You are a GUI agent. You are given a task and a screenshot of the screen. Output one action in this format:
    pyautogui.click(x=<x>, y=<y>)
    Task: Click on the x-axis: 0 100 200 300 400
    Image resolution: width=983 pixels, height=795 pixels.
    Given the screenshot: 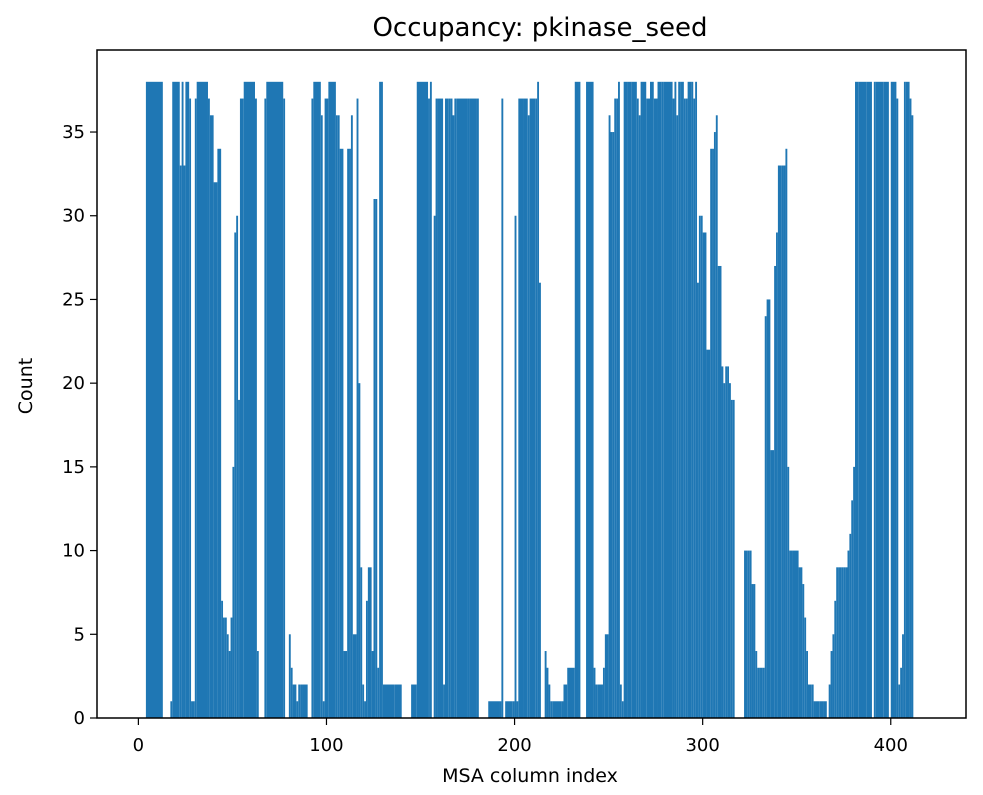 What is the action you would take?
    pyautogui.click(x=520, y=737)
    